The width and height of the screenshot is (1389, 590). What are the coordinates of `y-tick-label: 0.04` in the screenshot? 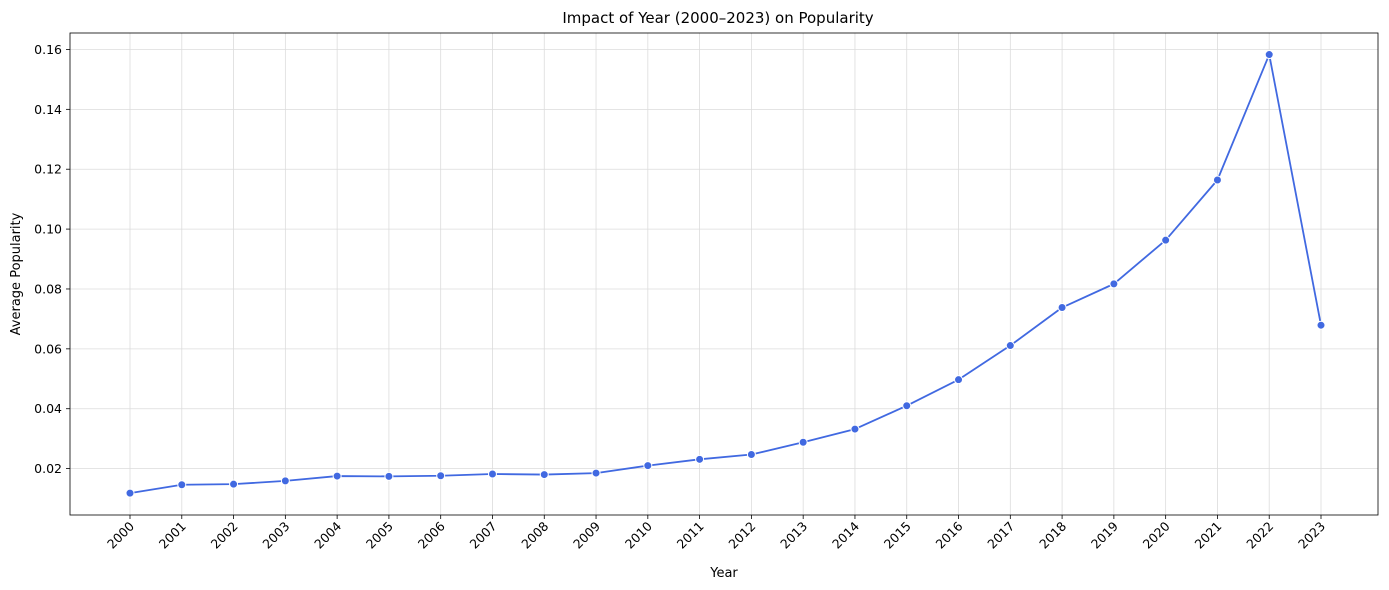 It's located at (48, 408).